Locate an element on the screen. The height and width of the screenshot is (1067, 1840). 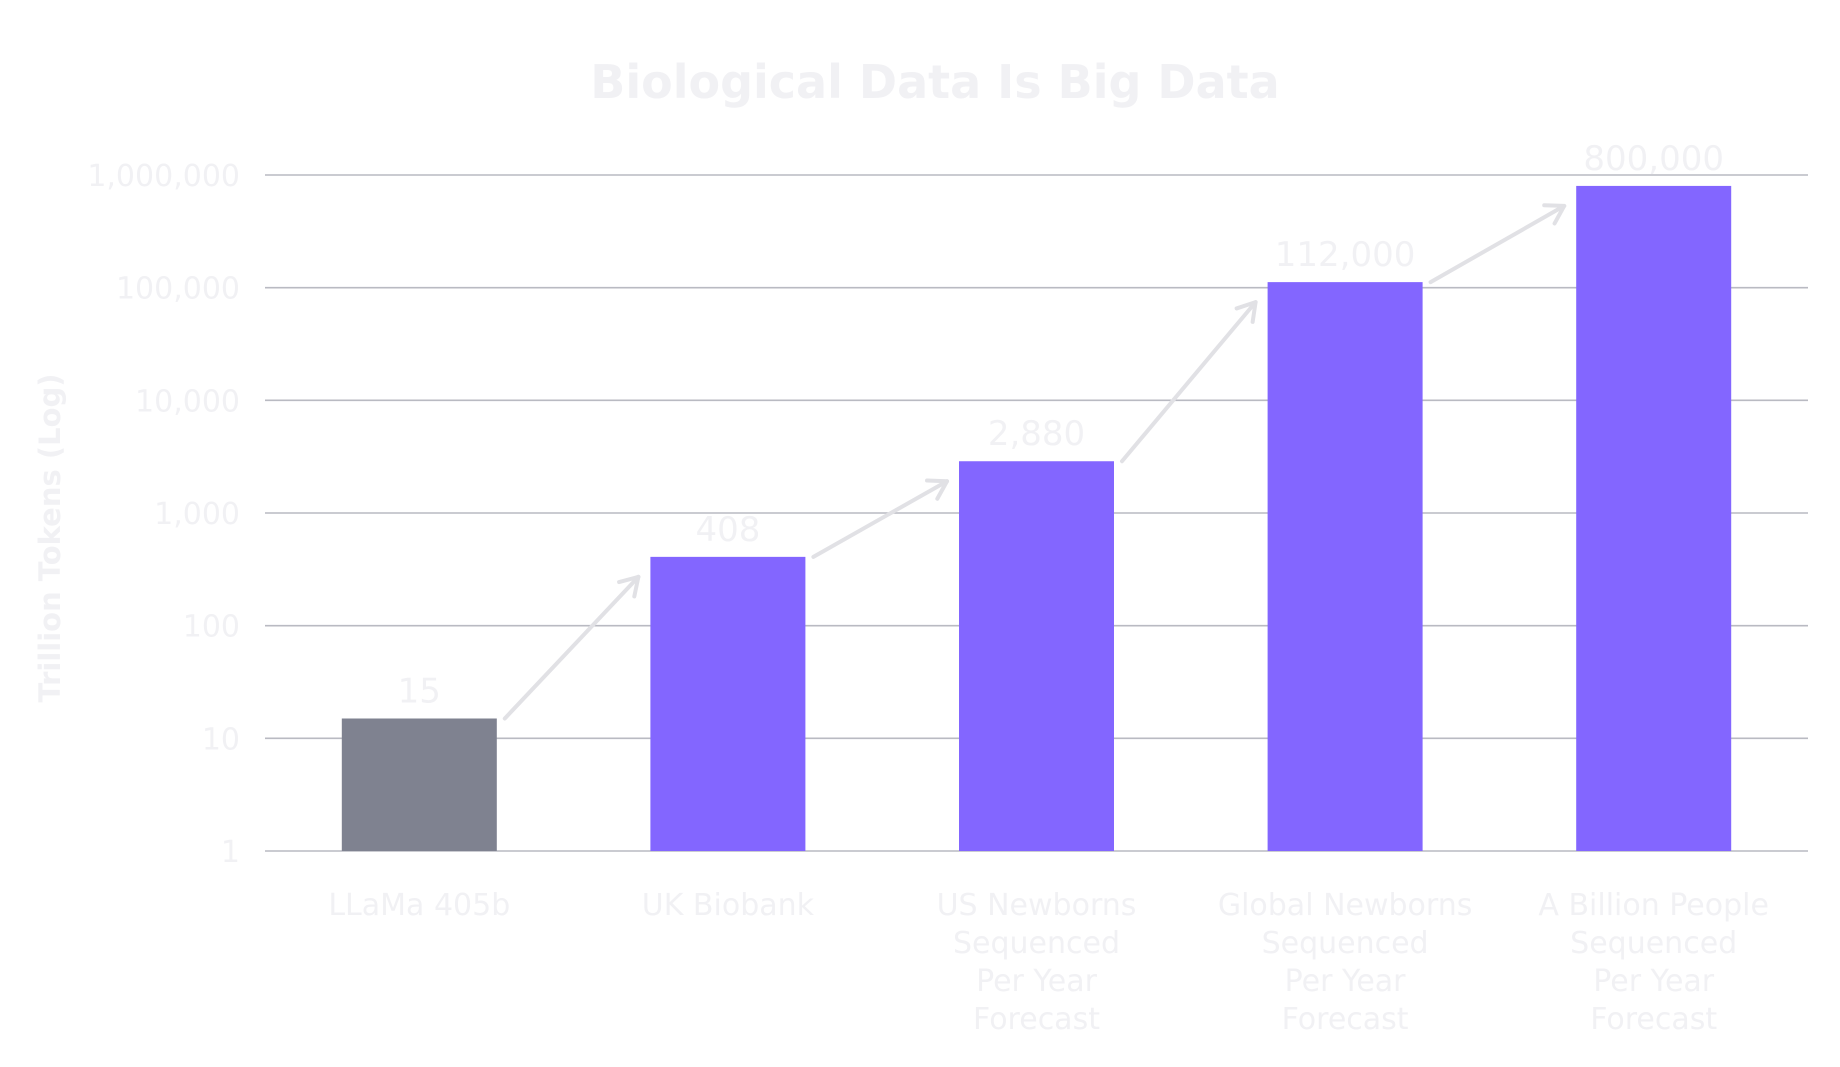
x-tick-label: UK Biobank is located at coordinates (728, 905).